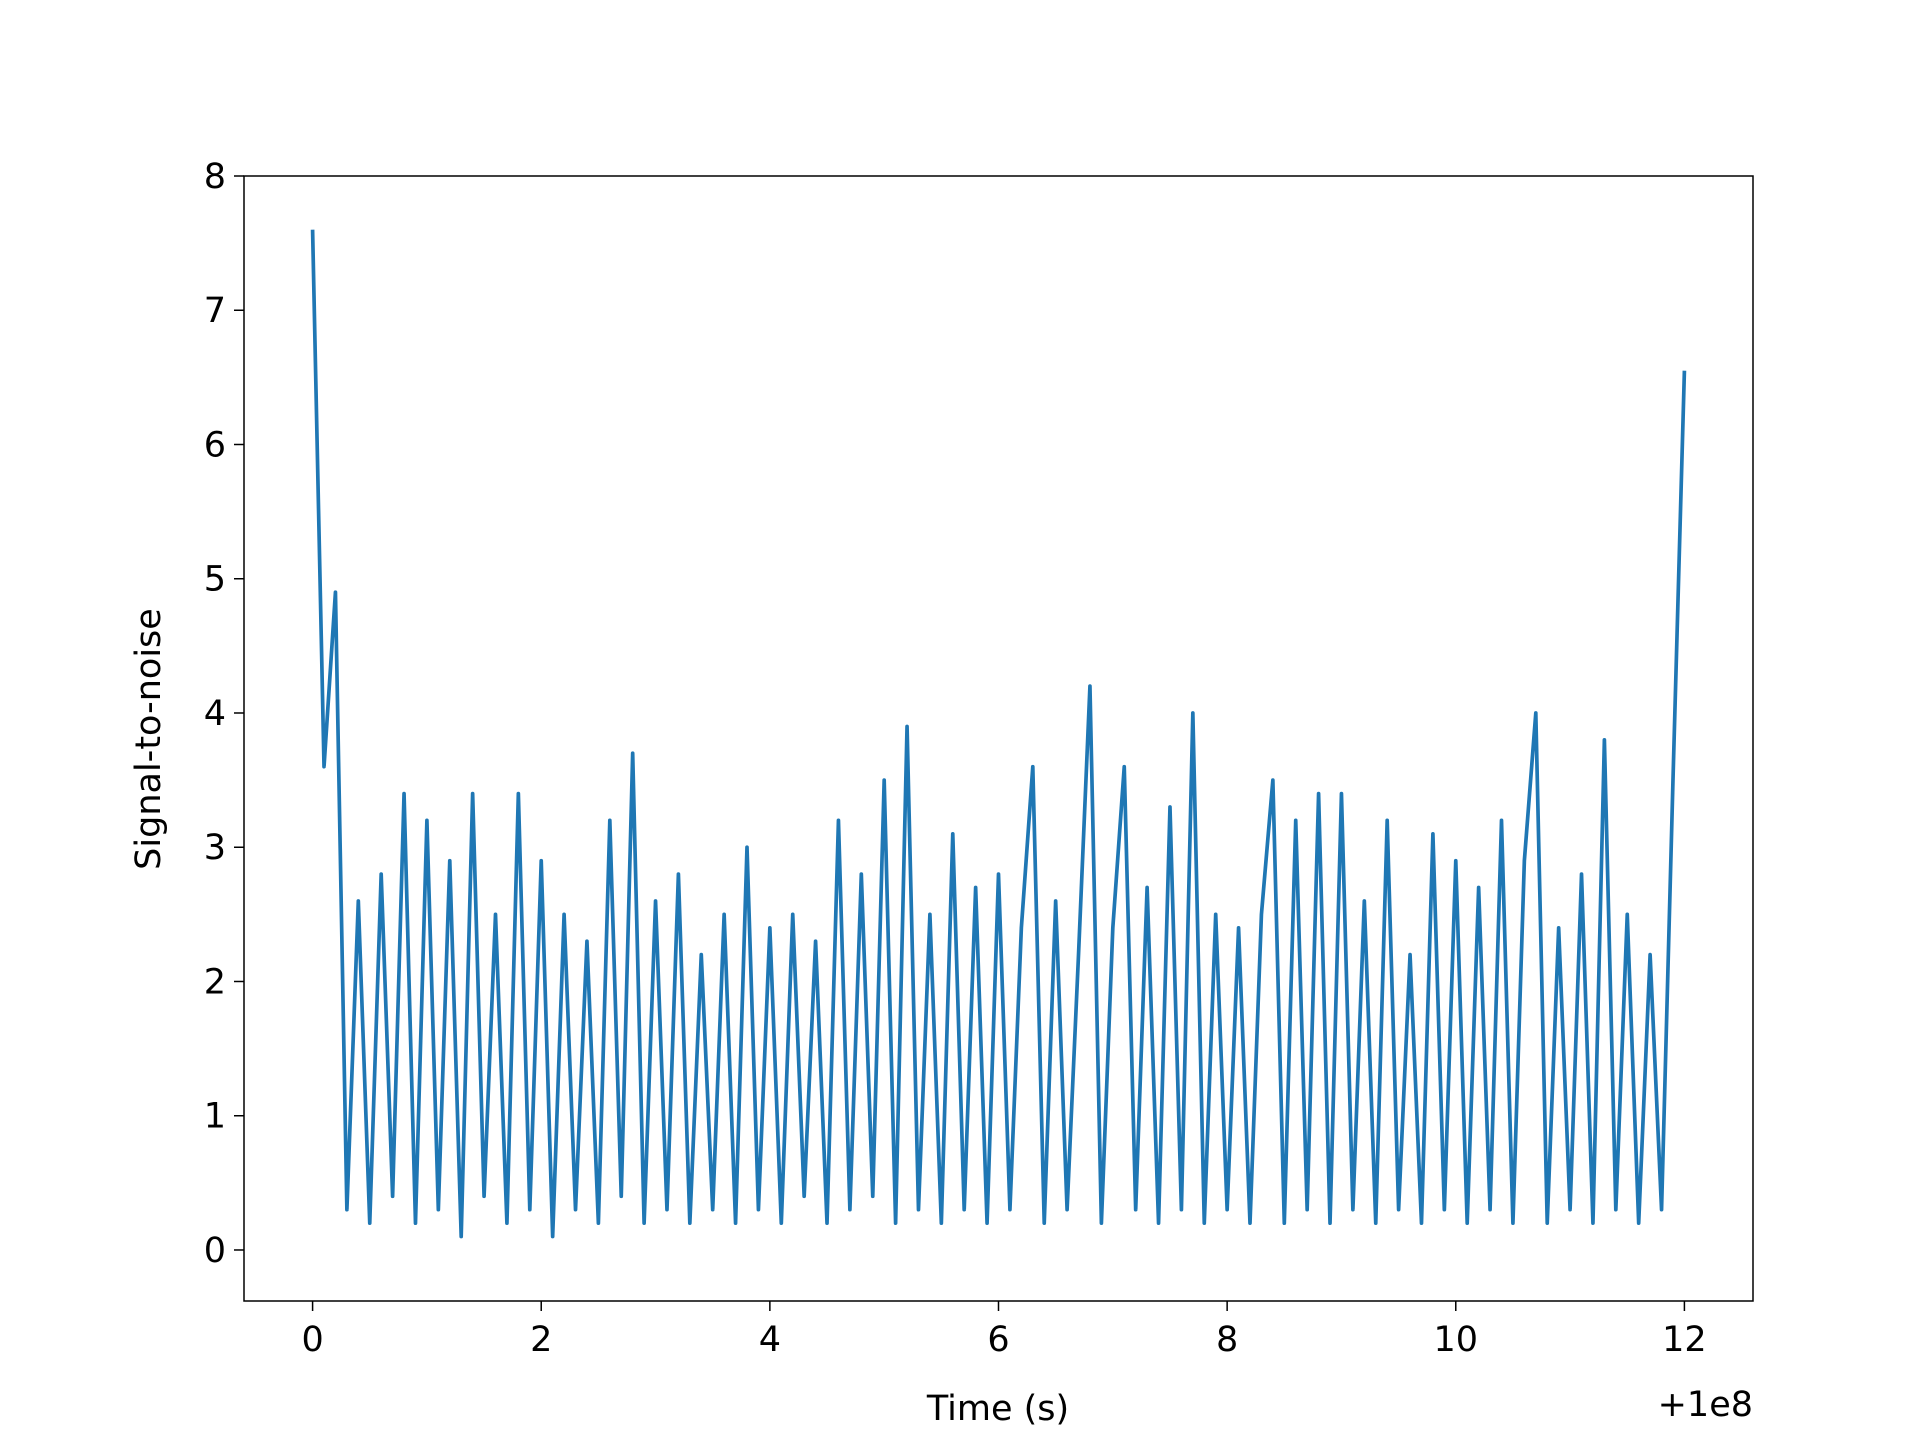  What do you see at coordinates (215, 982) in the screenshot?
I see `y-tick-label: 2` at bounding box center [215, 982].